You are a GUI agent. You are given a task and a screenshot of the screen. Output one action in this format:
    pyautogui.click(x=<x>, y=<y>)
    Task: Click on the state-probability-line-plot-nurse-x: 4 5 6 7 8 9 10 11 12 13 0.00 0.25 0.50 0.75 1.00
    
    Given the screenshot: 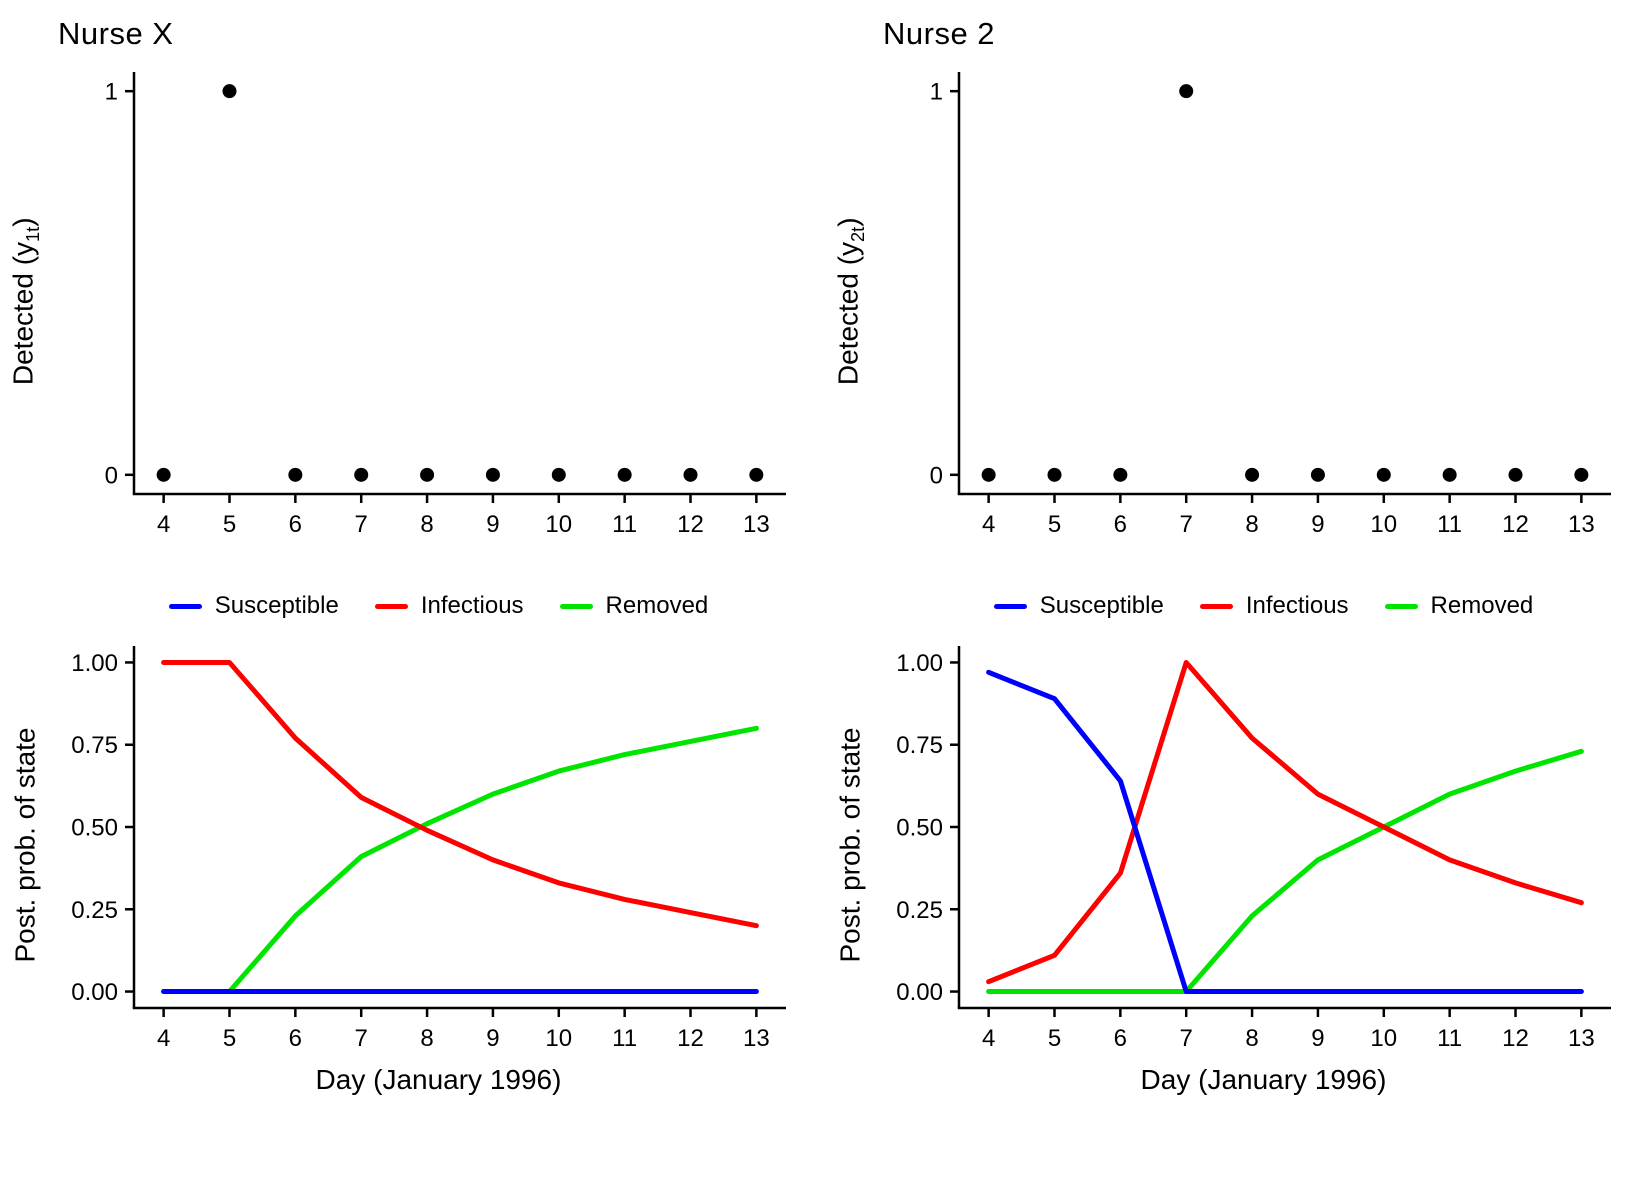 What is the action you would take?
    pyautogui.click(x=428, y=849)
    